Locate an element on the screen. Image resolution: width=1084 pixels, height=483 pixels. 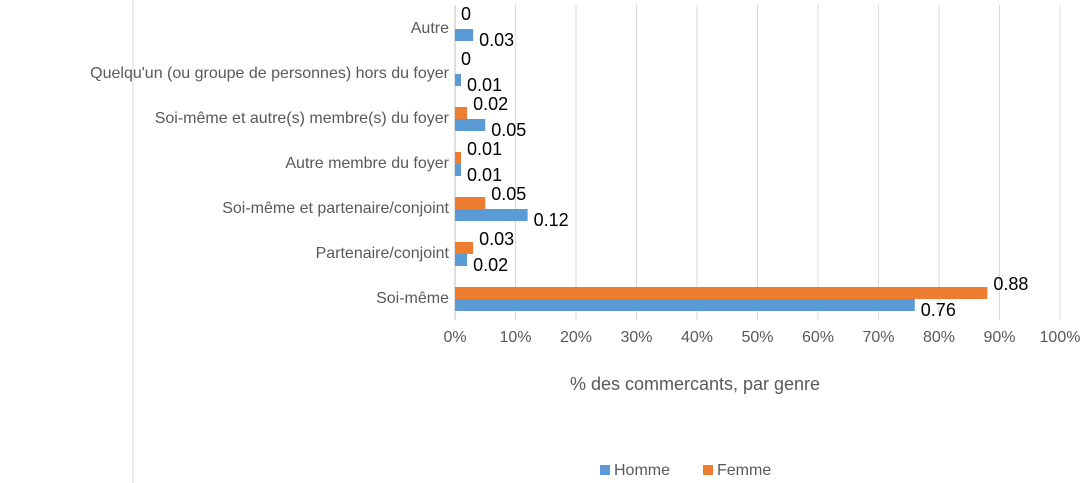
legend-label: Femme is located at coordinates (744, 470).